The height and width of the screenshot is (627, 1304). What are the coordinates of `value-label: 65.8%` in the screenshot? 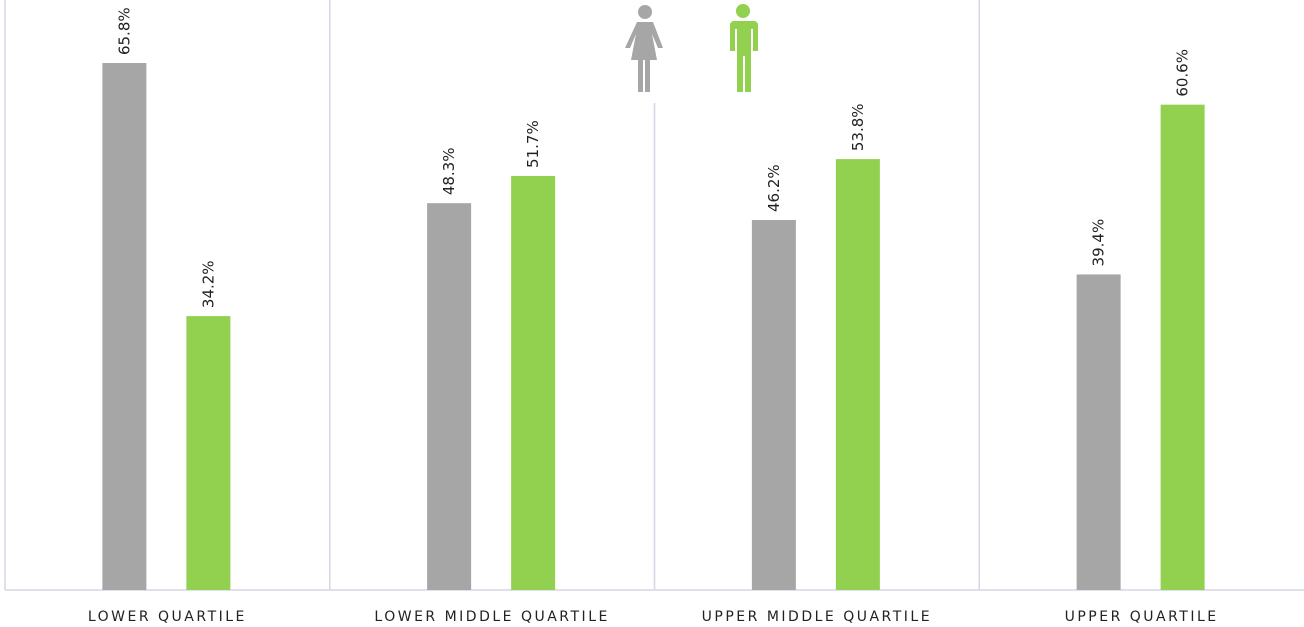 It's located at (124, 31).